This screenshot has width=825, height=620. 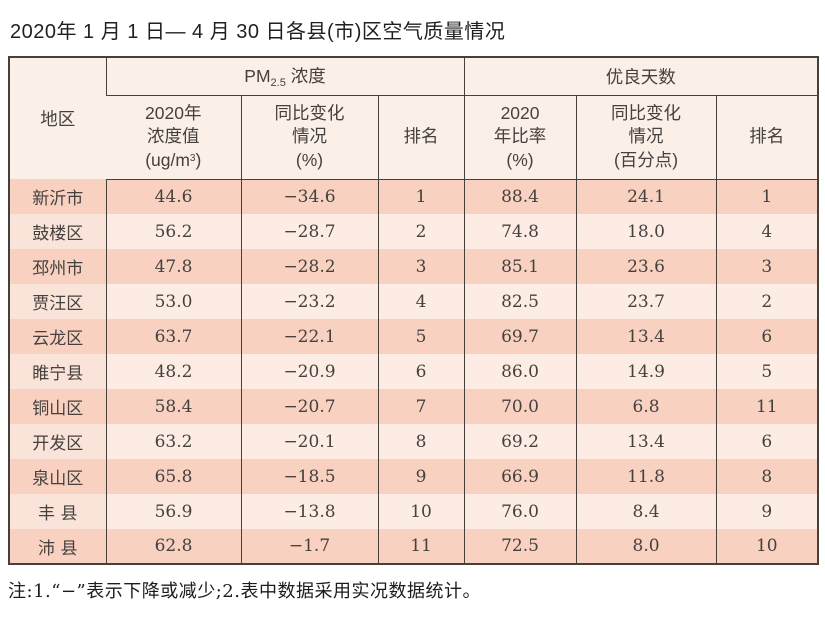 What do you see at coordinates (520, 113) in the screenshot?
I see `good-ratio-header-line1: 2020` at bounding box center [520, 113].